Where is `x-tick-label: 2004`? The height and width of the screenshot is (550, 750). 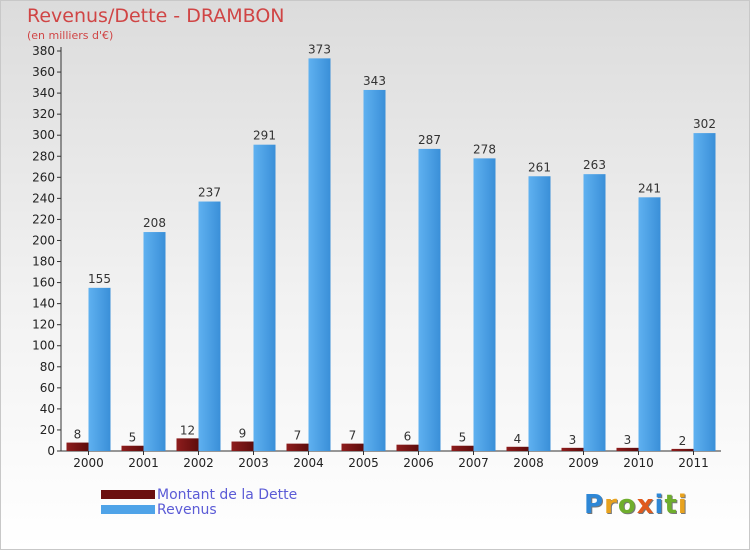 x-tick-label: 2004 is located at coordinates (308, 463).